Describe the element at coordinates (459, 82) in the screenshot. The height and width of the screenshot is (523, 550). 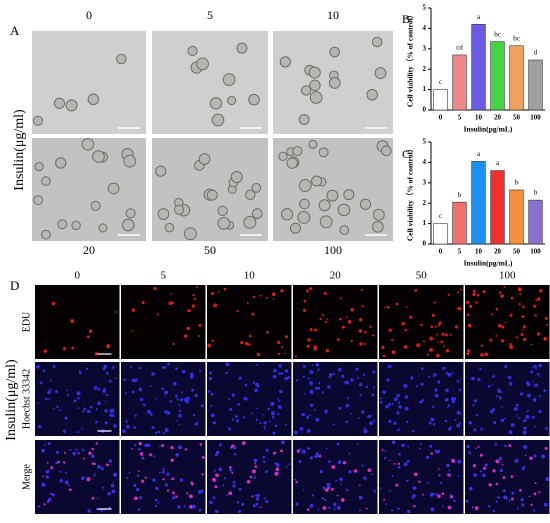
I see `bar` at that location.